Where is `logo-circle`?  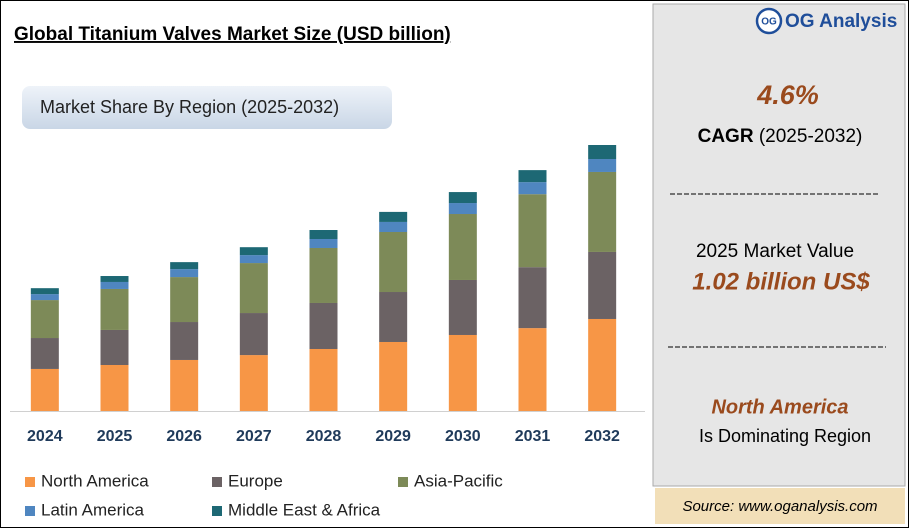 logo-circle is located at coordinates (769, 21).